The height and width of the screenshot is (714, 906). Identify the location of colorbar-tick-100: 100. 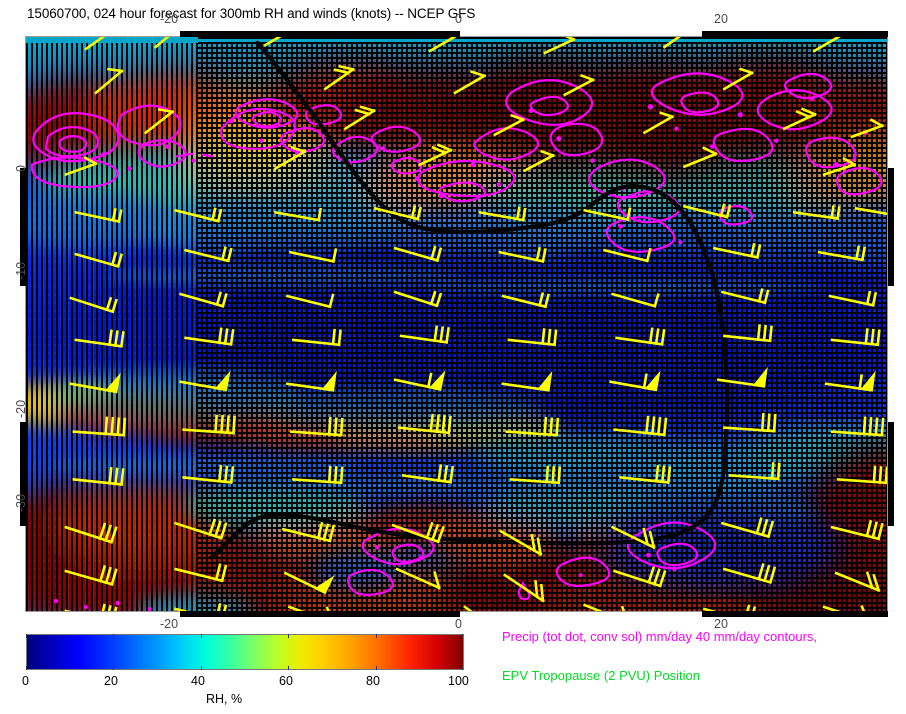
(458, 681).